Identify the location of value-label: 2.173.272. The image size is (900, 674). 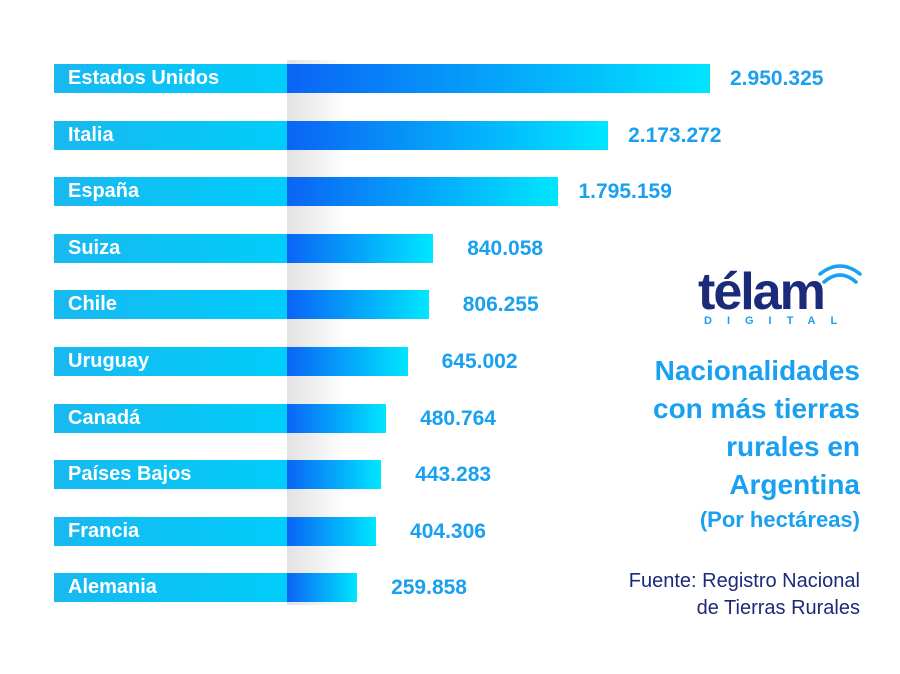
(675, 135).